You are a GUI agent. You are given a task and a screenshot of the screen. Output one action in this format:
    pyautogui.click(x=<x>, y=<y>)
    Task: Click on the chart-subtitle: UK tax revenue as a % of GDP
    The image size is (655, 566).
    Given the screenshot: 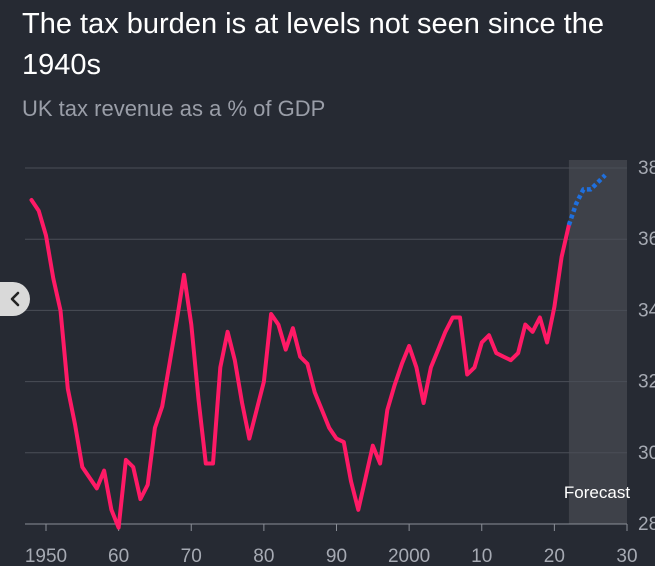 What is the action you would take?
    pyautogui.click(x=174, y=108)
    